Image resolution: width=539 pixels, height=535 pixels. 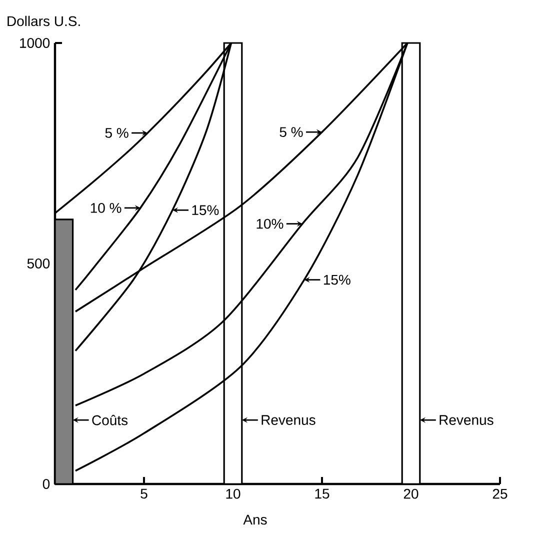 I want to click on x-tick-label: 10, so click(x=233, y=493).